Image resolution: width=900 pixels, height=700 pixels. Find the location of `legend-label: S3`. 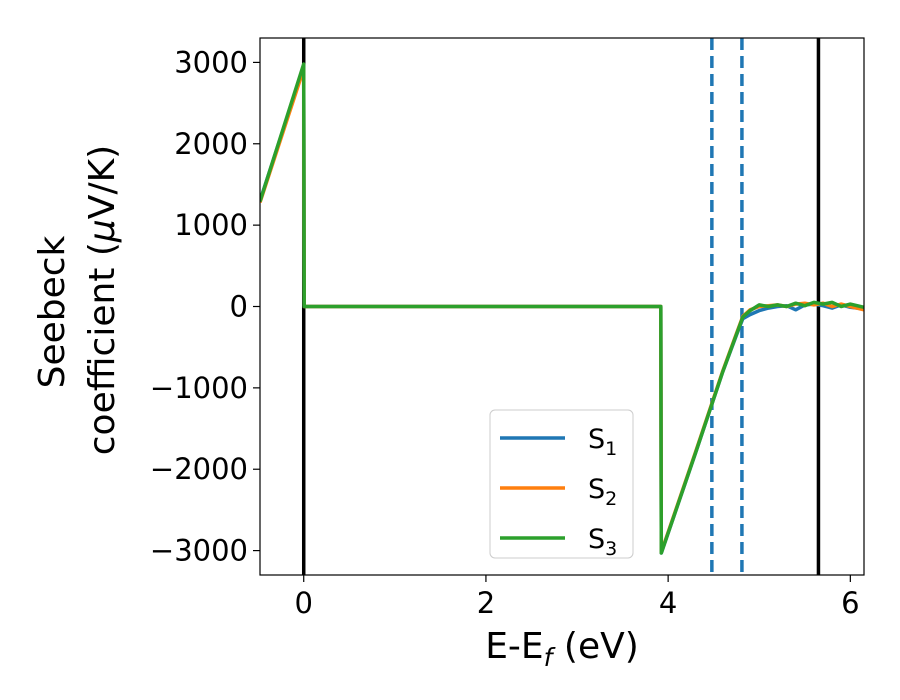

legend-label: S3 is located at coordinates (602, 542).